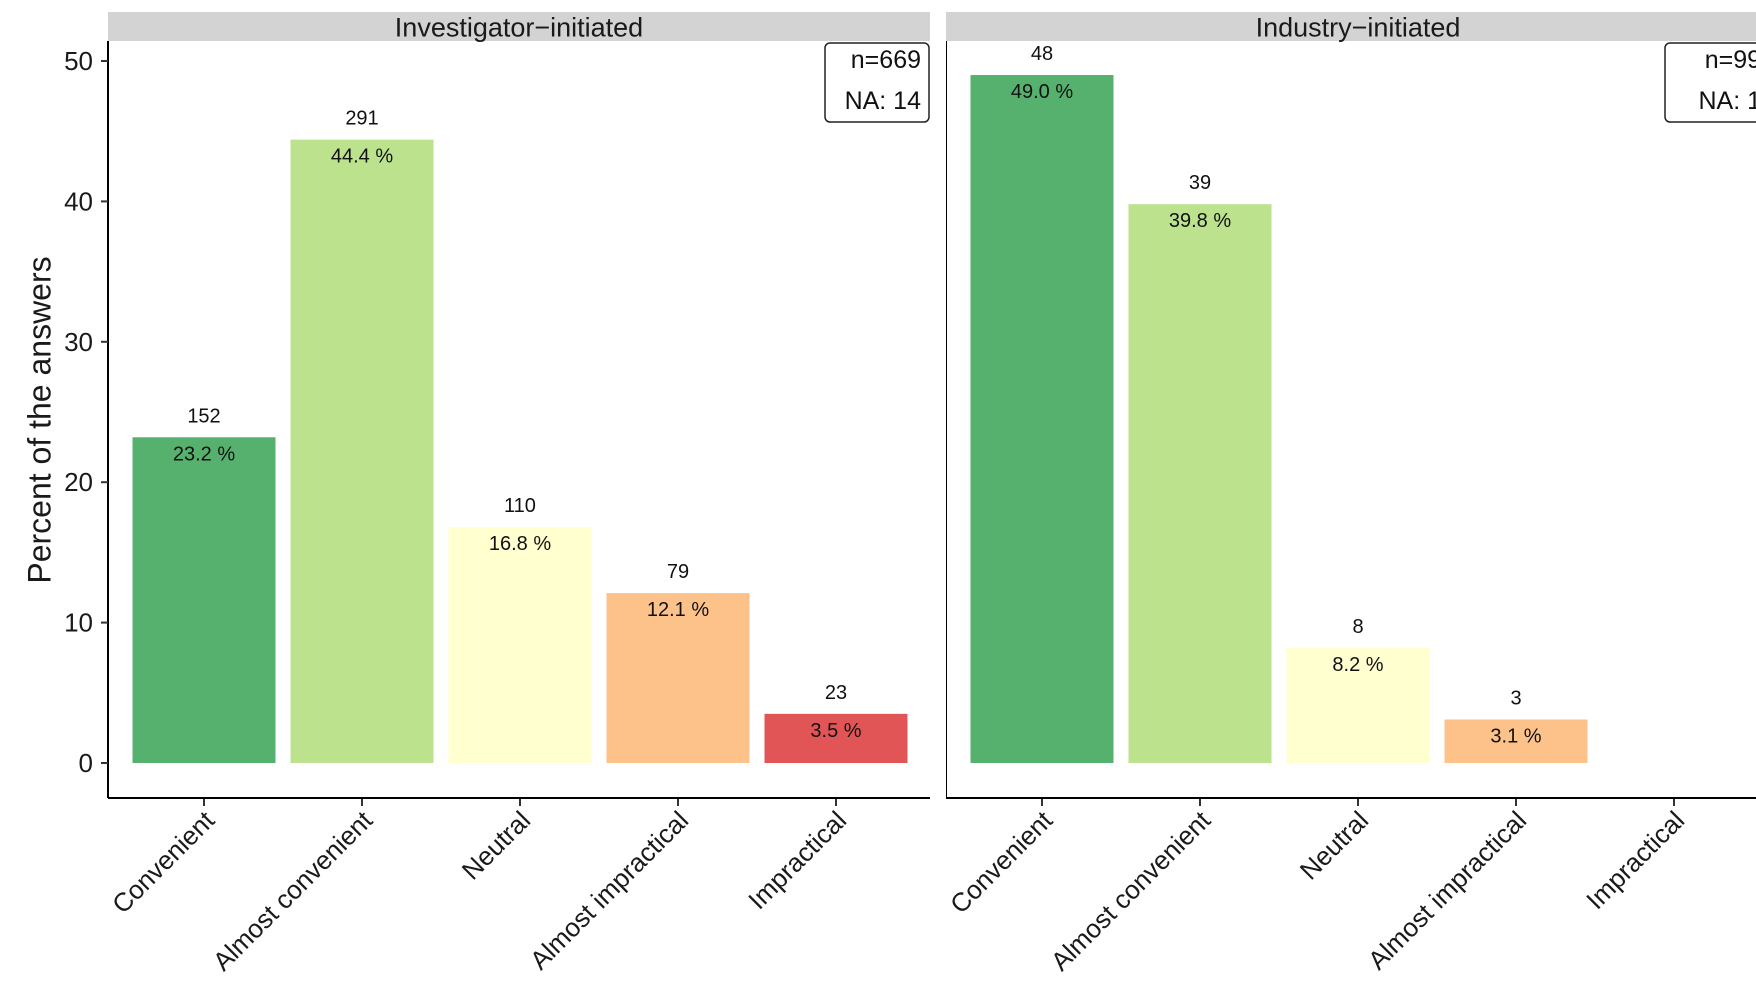  I want to click on count-label: 3, so click(1515, 698).